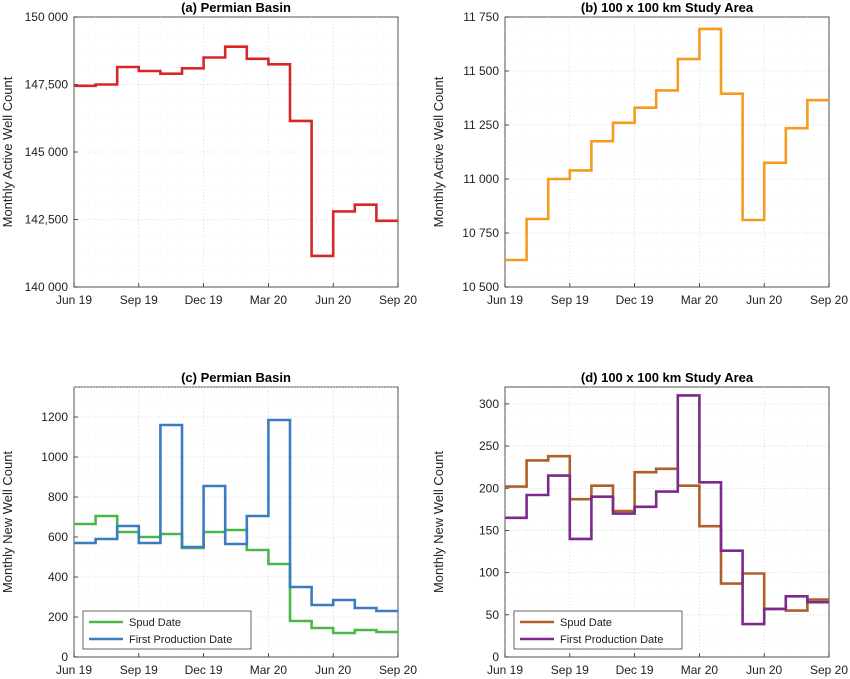 Image resolution: width=850 pixels, height=679 pixels. I want to click on y-tick-label: 800, so click(58, 497).